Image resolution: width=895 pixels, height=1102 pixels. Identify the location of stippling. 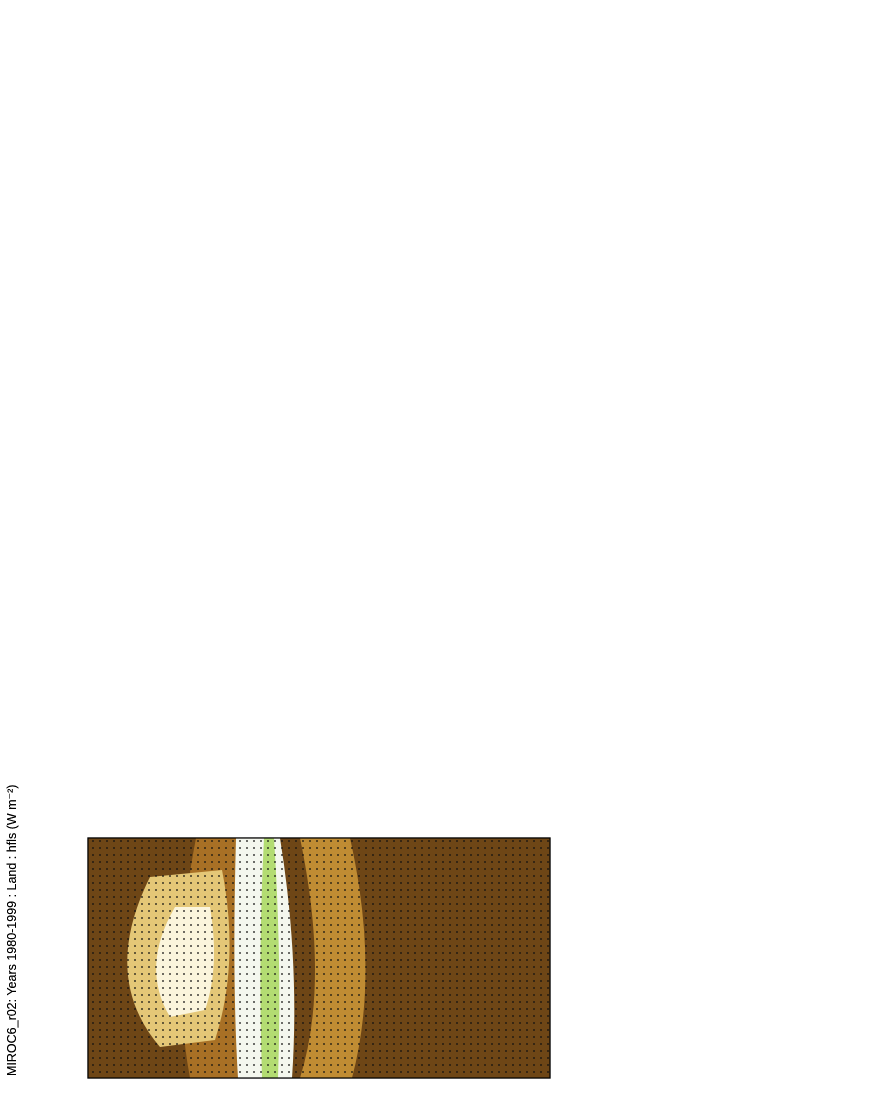
(319, 958).